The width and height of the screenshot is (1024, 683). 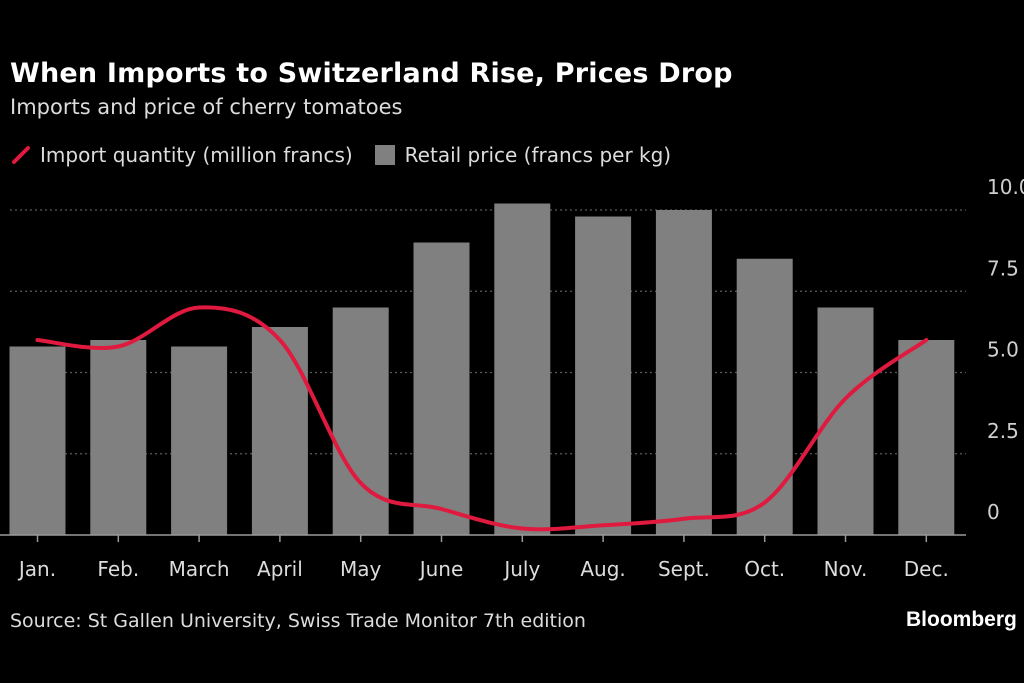 What do you see at coordinates (196, 155) in the screenshot?
I see `legend-label-import: Import quantity (million francs)` at bounding box center [196, 155].